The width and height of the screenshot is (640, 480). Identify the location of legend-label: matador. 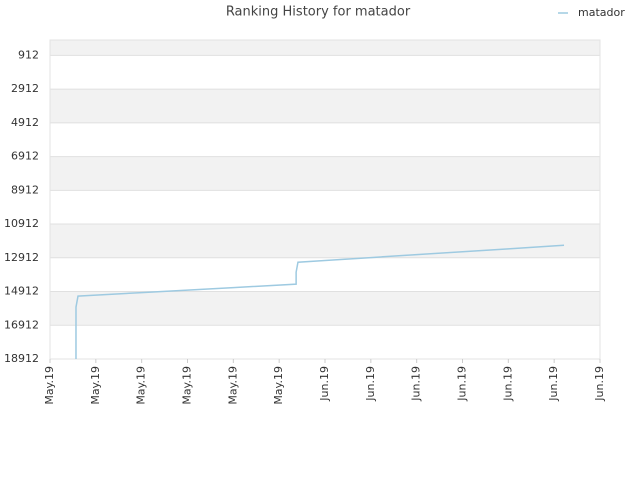
(601, 12).